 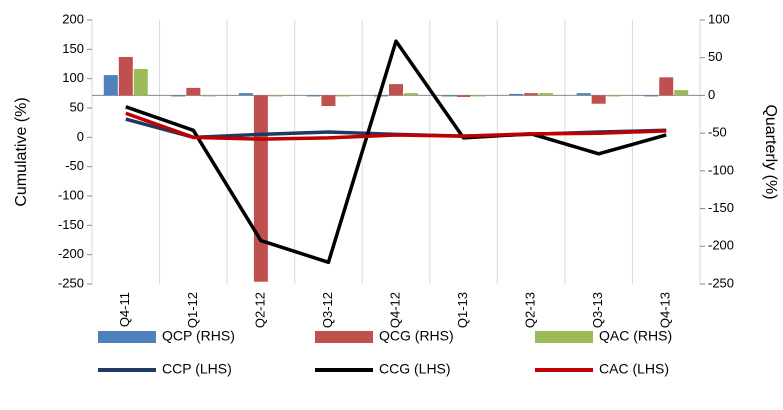 I want to click on y2-tick-label: -100, so click(x=721, y=169).